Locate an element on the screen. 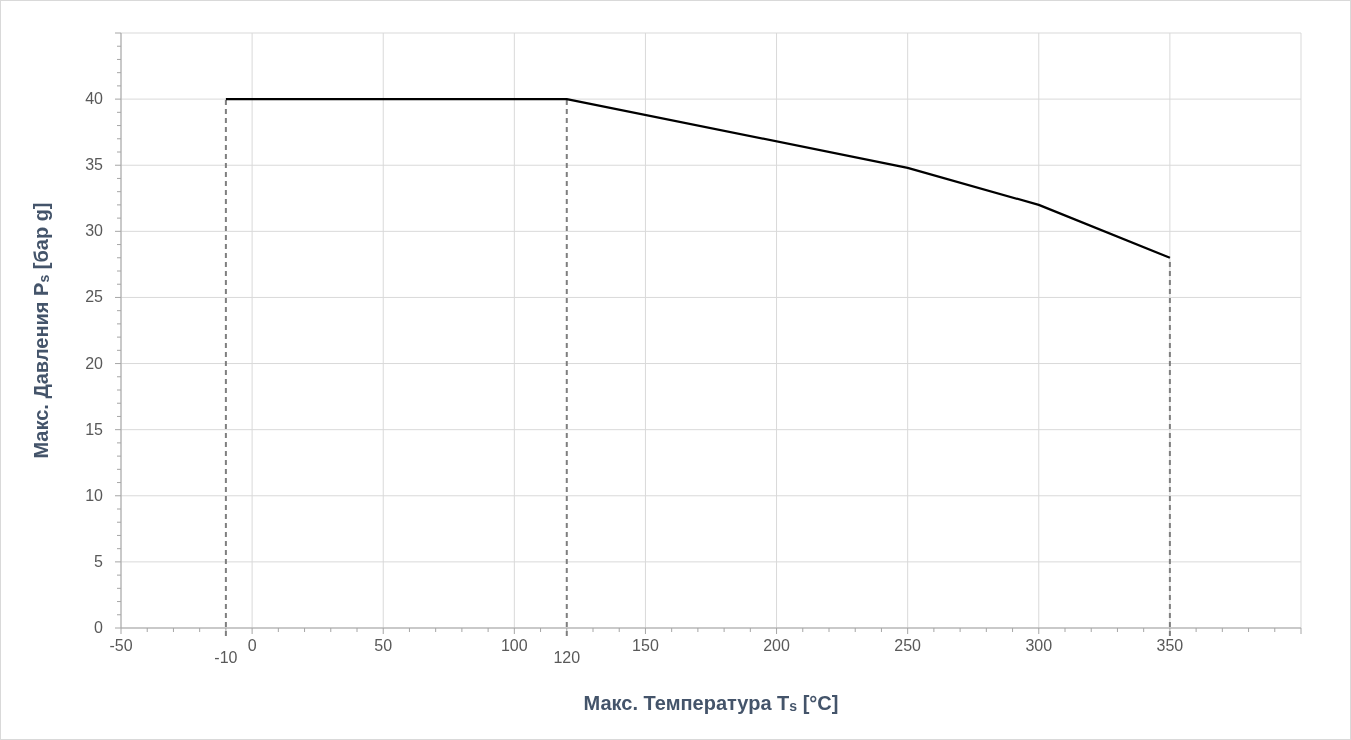  x-tick-label: 200 is located at coordinates (776, 645).